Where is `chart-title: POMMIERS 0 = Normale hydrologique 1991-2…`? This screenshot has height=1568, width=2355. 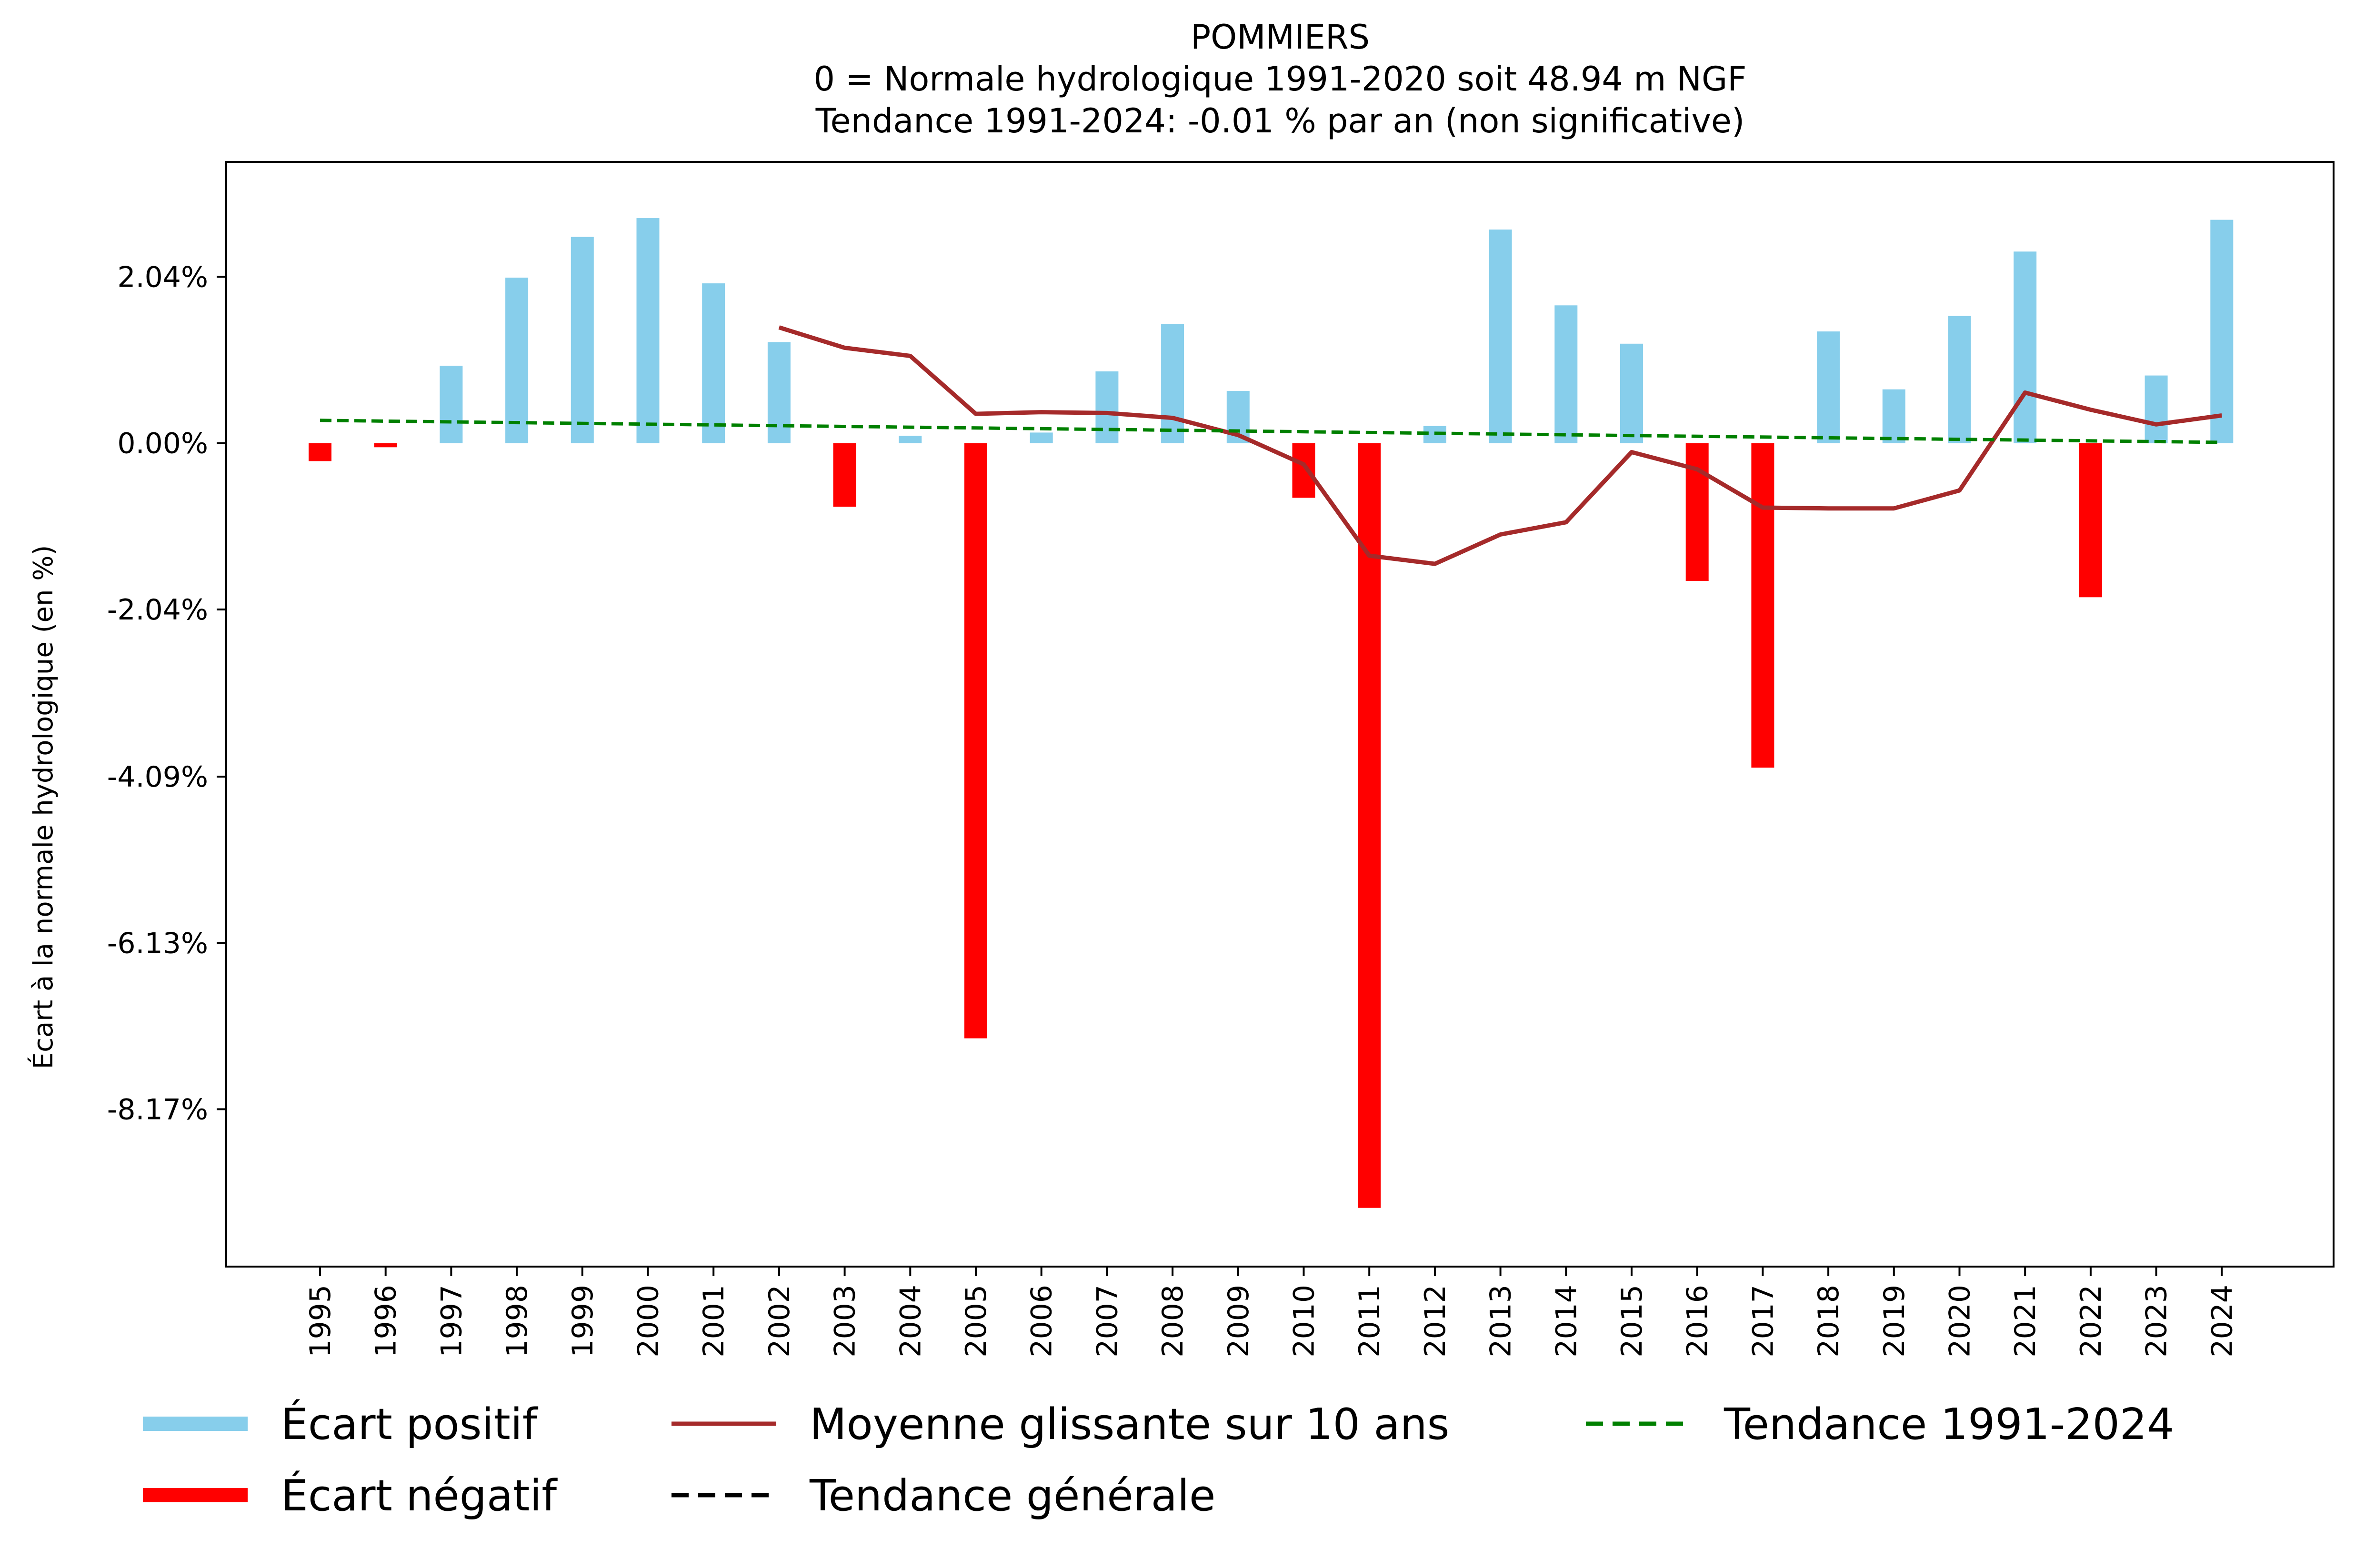 chart-title: POMMIERS 0 = Normale hydrologique 1991-2… is located at coordinates (1280, 79).